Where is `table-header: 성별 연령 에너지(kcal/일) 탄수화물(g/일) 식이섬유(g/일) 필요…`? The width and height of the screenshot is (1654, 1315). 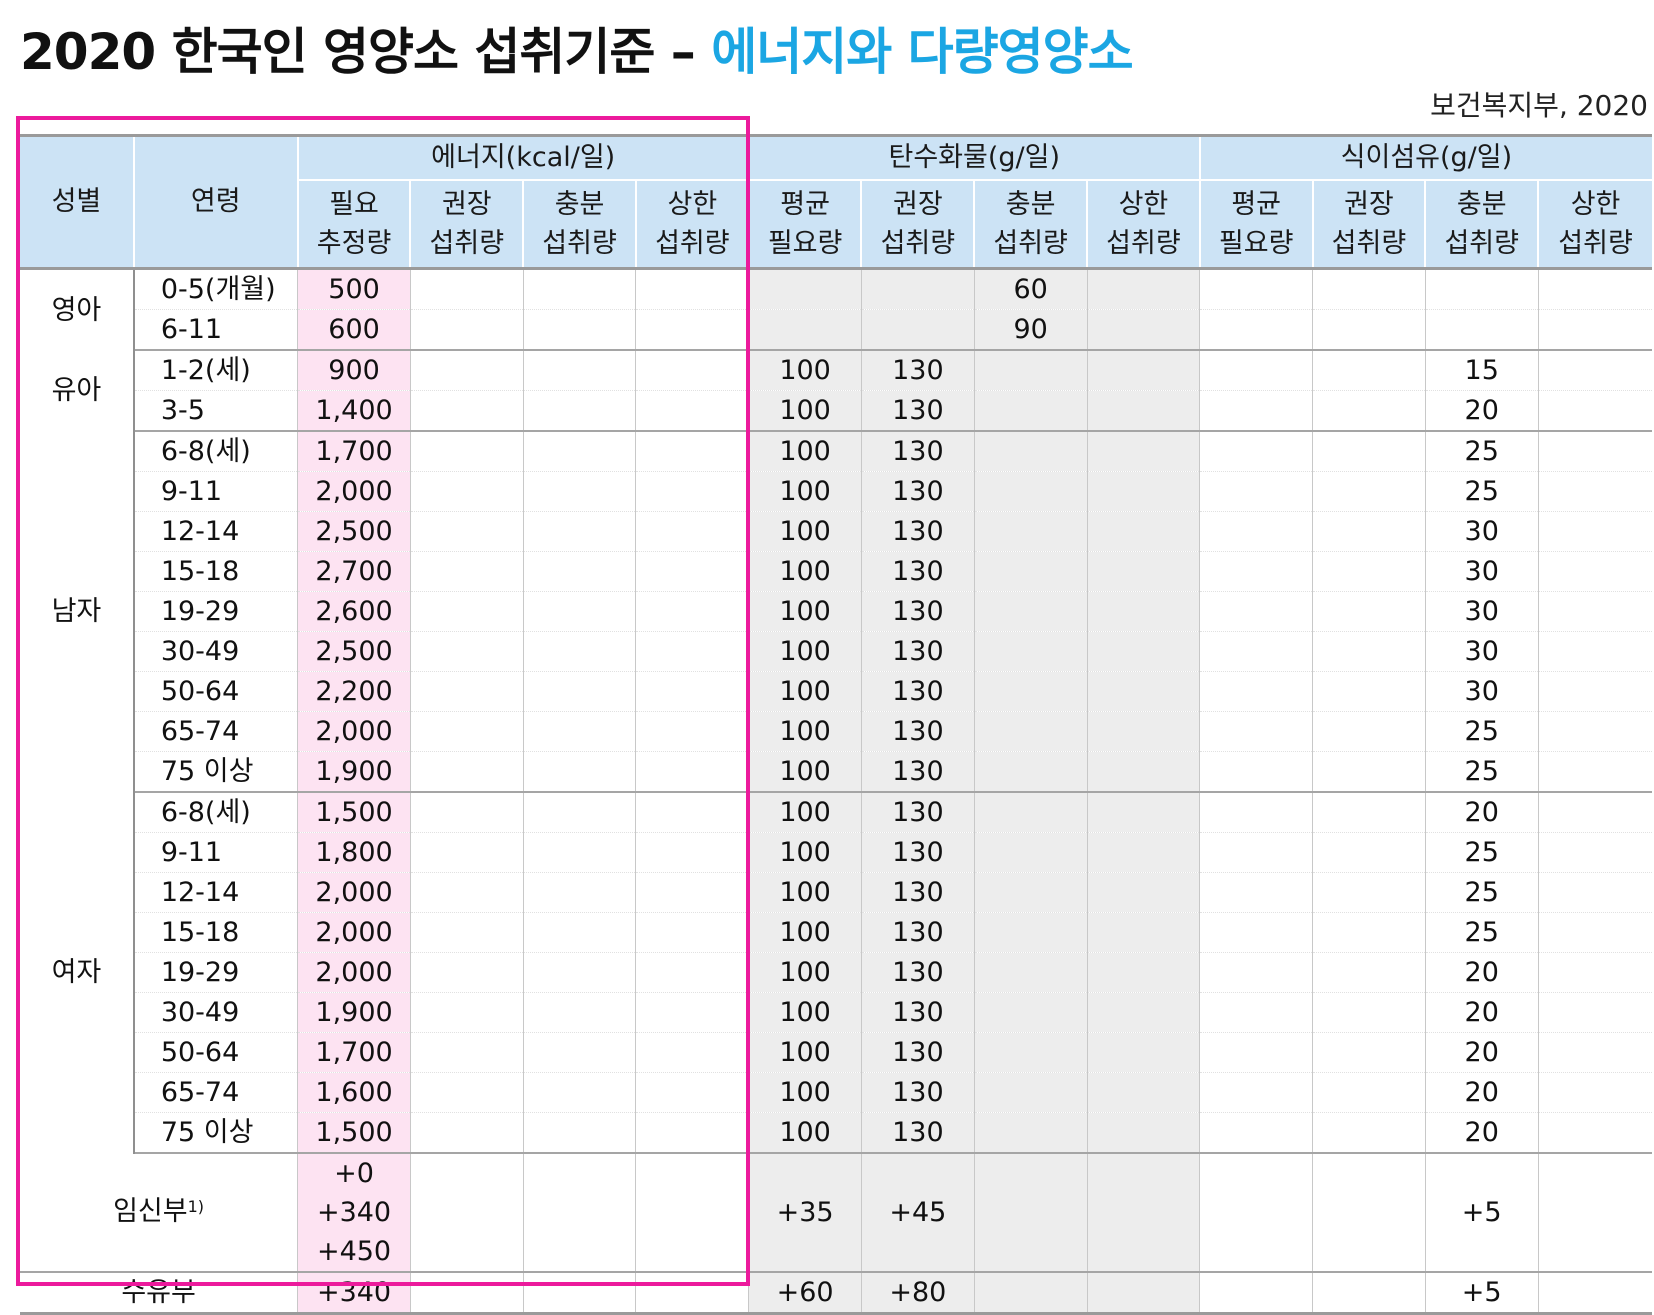
table-header: 성별 연령 에너지(kcal/일) 탄수화물(g/일) 식이섬유(g/일) 필요… is located at coordinates (836, 202).